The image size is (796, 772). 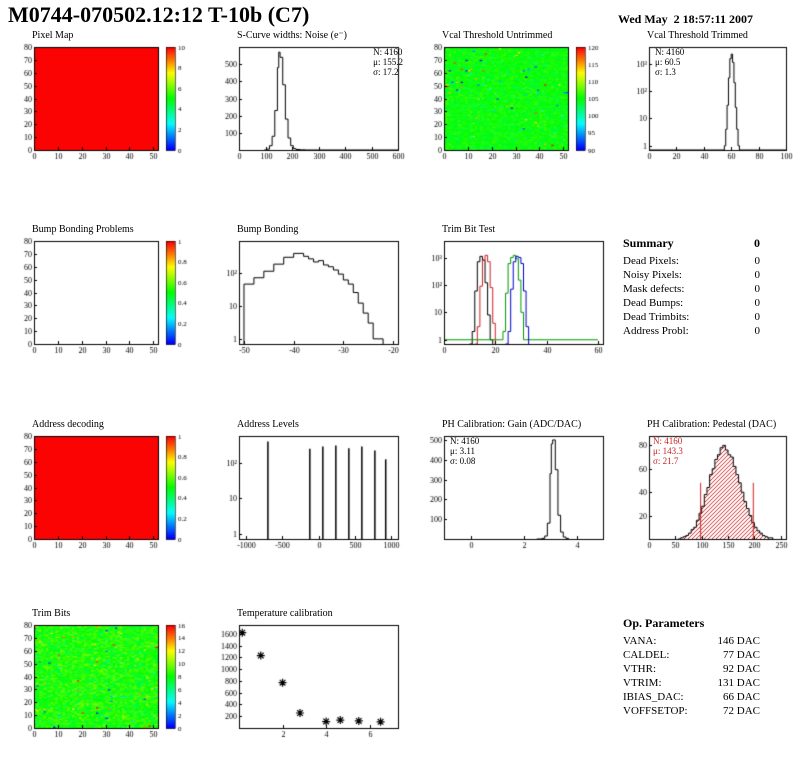 I want to click on op-parameter-label: VANA:, so click(x=640, y=641).